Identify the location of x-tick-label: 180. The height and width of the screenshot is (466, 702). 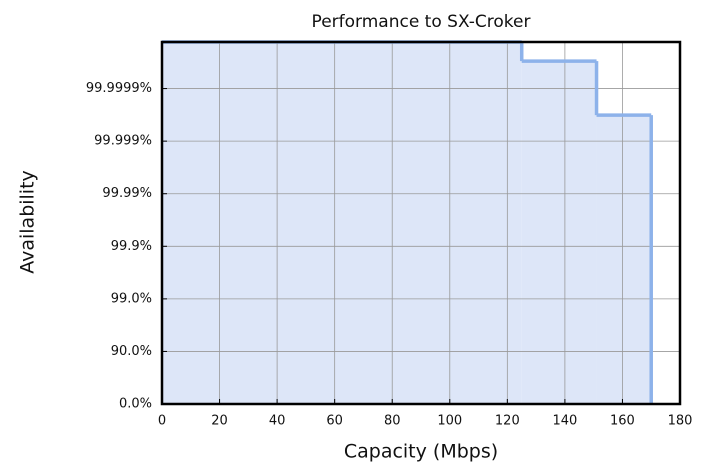
(680, 421).